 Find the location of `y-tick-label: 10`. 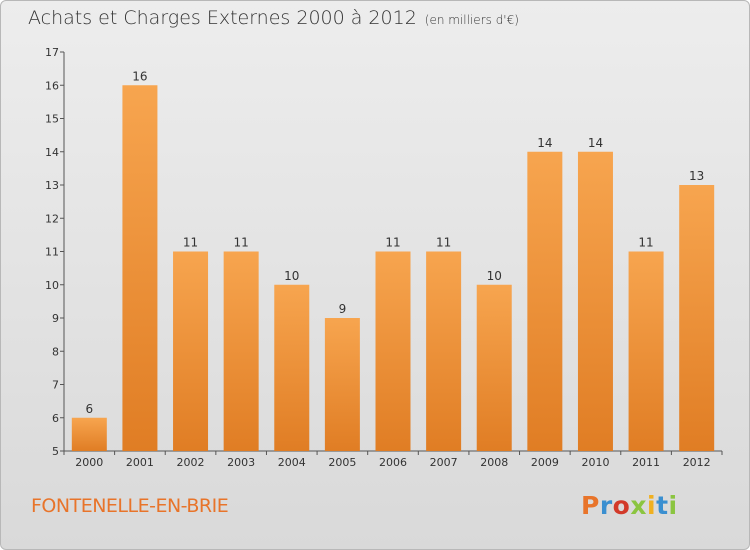

y-tick-label: 10 is located at coordinates (52, 285).